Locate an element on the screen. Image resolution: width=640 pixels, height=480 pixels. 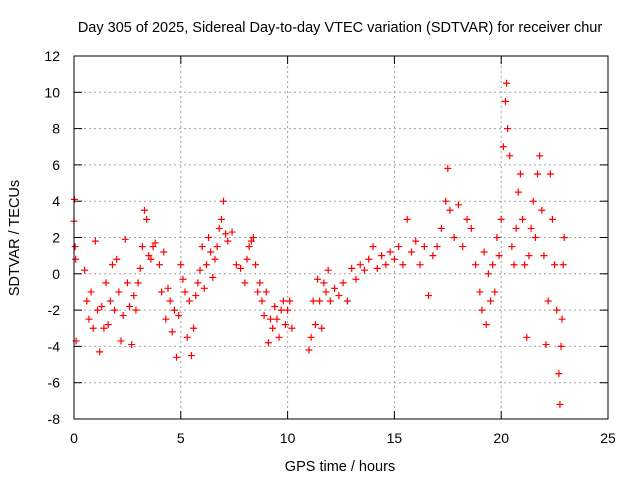
x-tick-label: 20 is located at coordinates (501, 438).